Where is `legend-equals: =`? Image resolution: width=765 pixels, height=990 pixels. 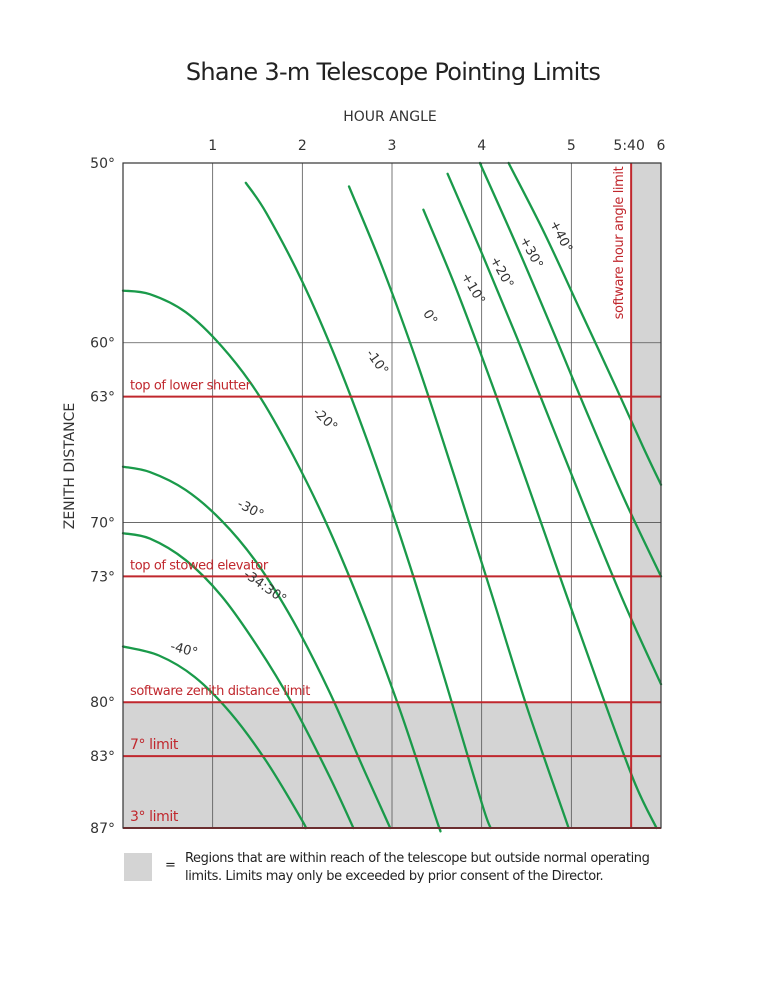
legend-equals: = is located at coordinates (170, 865).